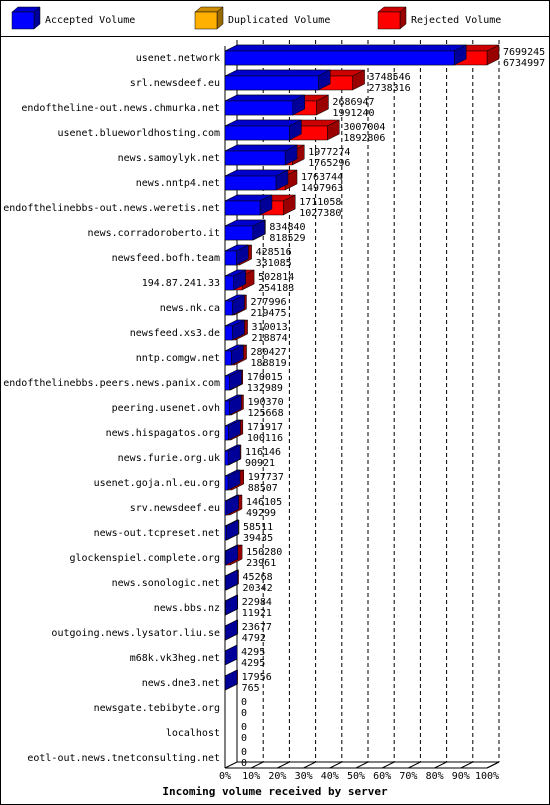 The width and height of the screenshot is (550, 805). What do you see at coordinates (524, 52) in the screenshot?
I see `total-label: 7699245` at bounding box center [524, 52].